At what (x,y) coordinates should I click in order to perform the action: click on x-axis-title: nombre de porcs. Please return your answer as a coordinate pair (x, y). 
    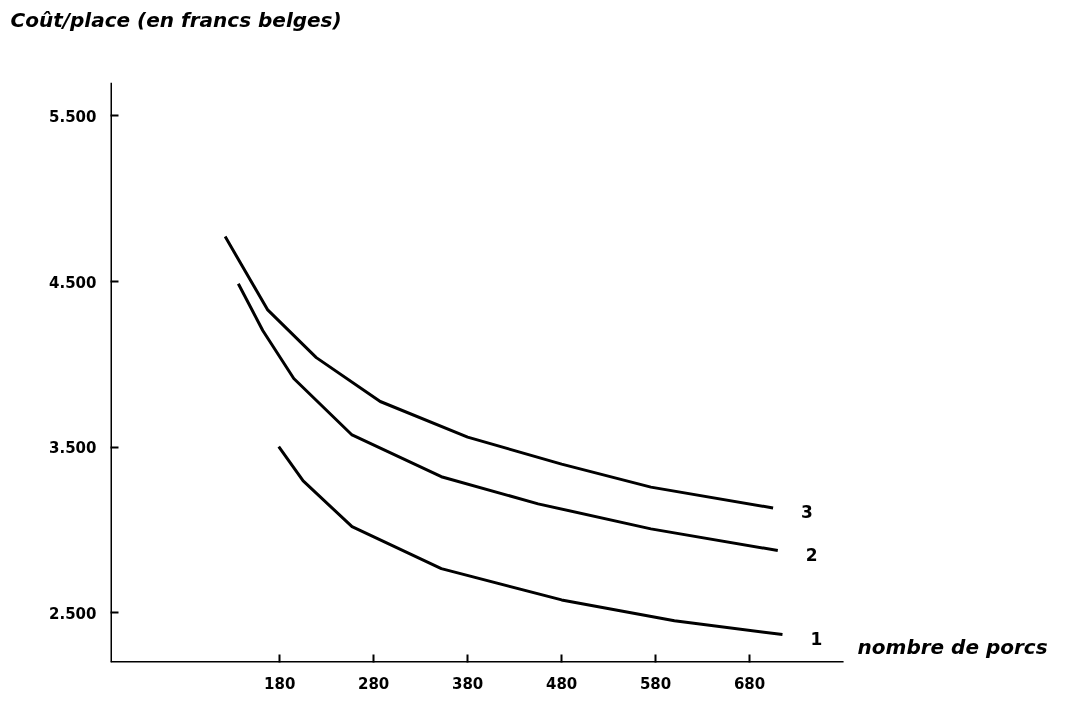
    Looking at the image, I should click on (952, 646).